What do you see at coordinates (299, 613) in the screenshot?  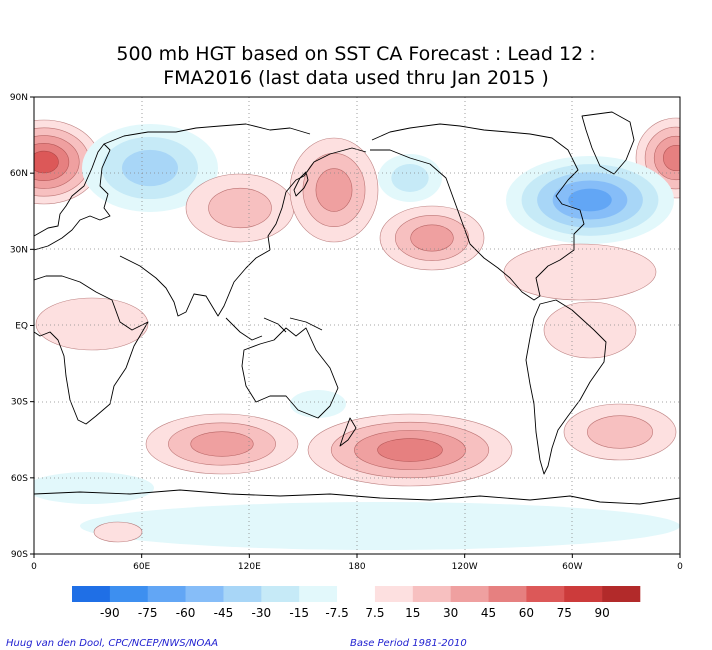 I see `colorbar-label: -15` at bounding box center [299, 613].